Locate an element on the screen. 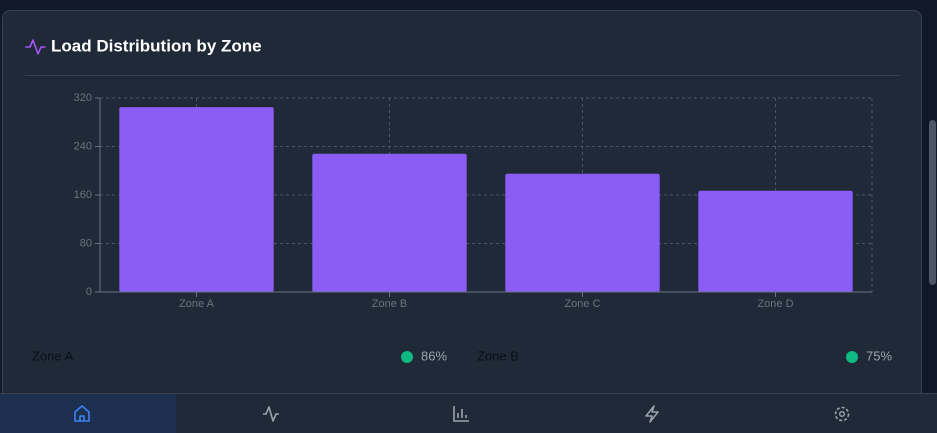  nav-zap-icon is located at coordinates (652, 414).